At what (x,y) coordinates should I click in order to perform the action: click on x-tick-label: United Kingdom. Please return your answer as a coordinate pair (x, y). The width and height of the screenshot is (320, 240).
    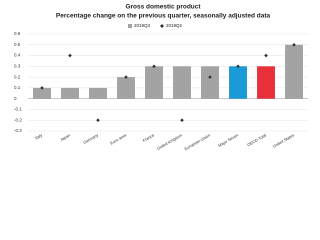
    Looking at the image, I should click on (170, 141).